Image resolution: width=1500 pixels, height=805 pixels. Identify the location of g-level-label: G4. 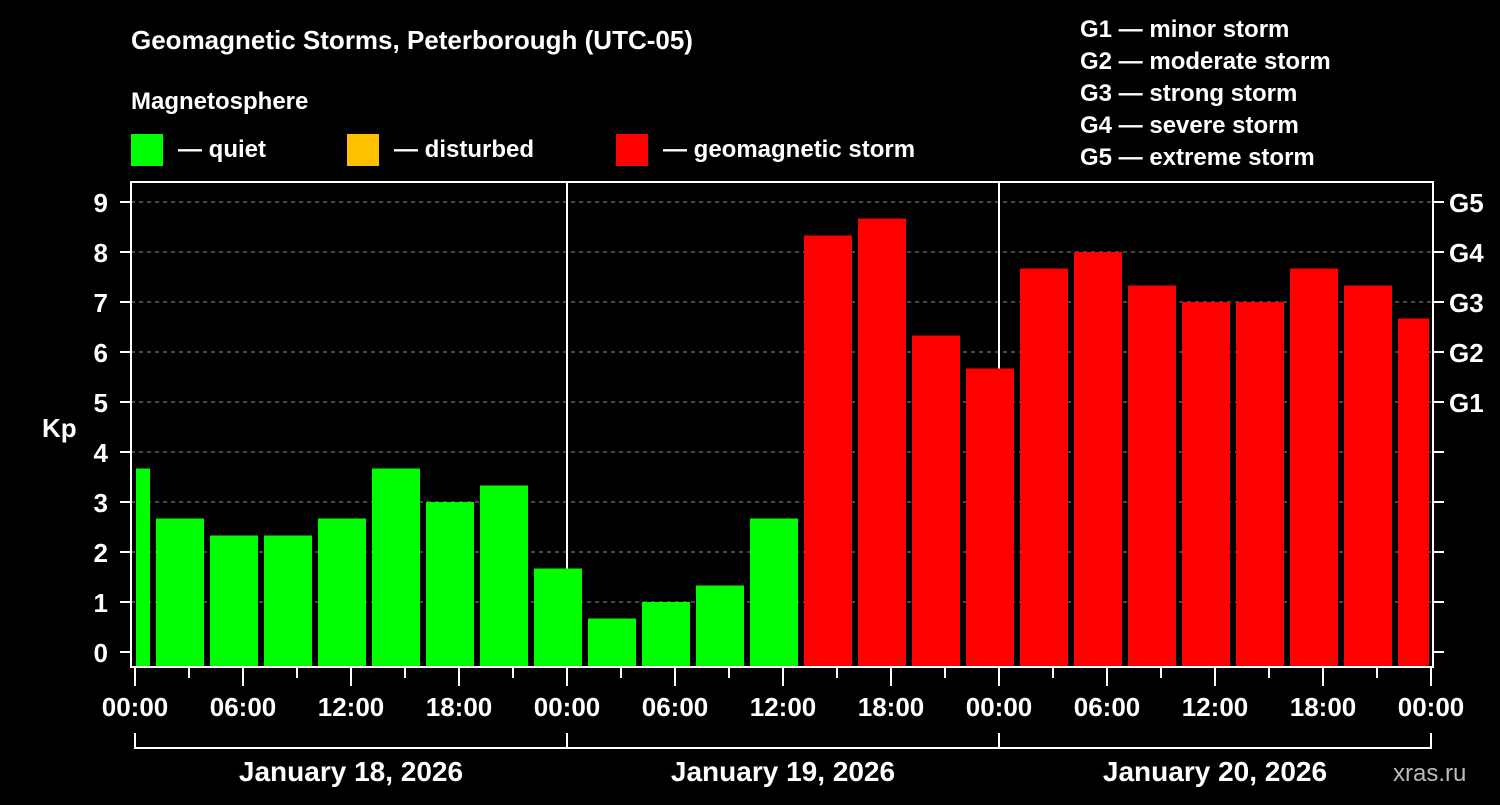
(1466, 253).